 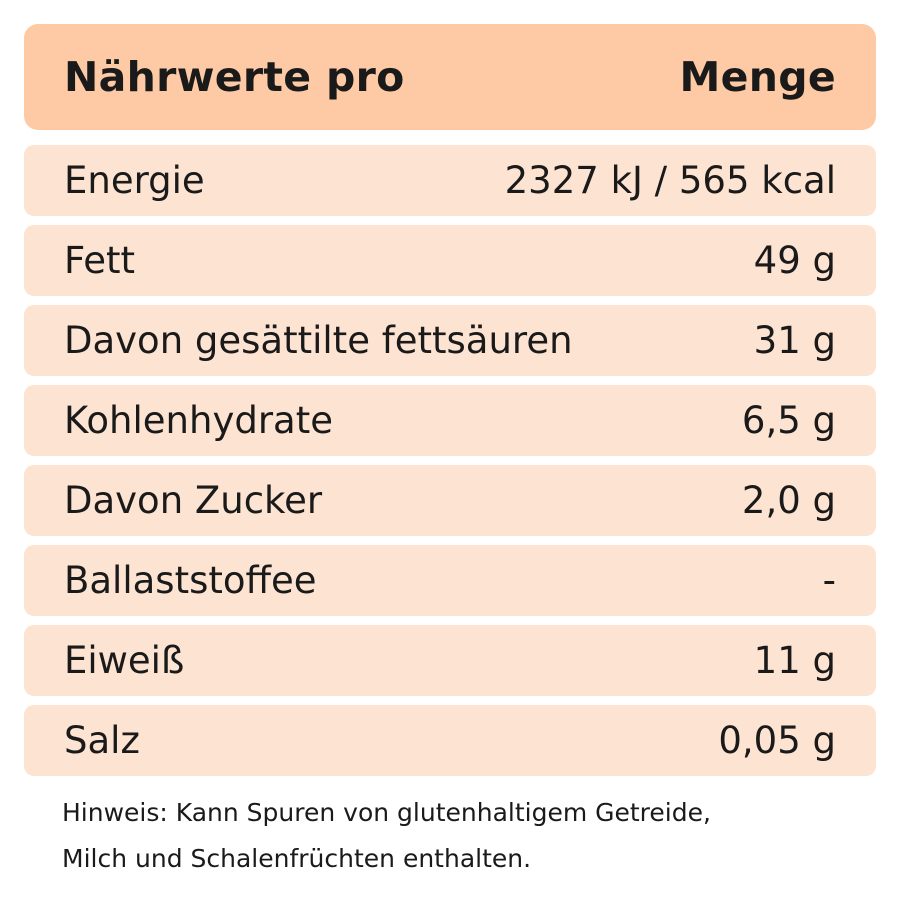 What do you see at coordinates (198, 420) in the screenshot?
I see `row-label: Kohlenhydrate` at bounding box center [198, 420].